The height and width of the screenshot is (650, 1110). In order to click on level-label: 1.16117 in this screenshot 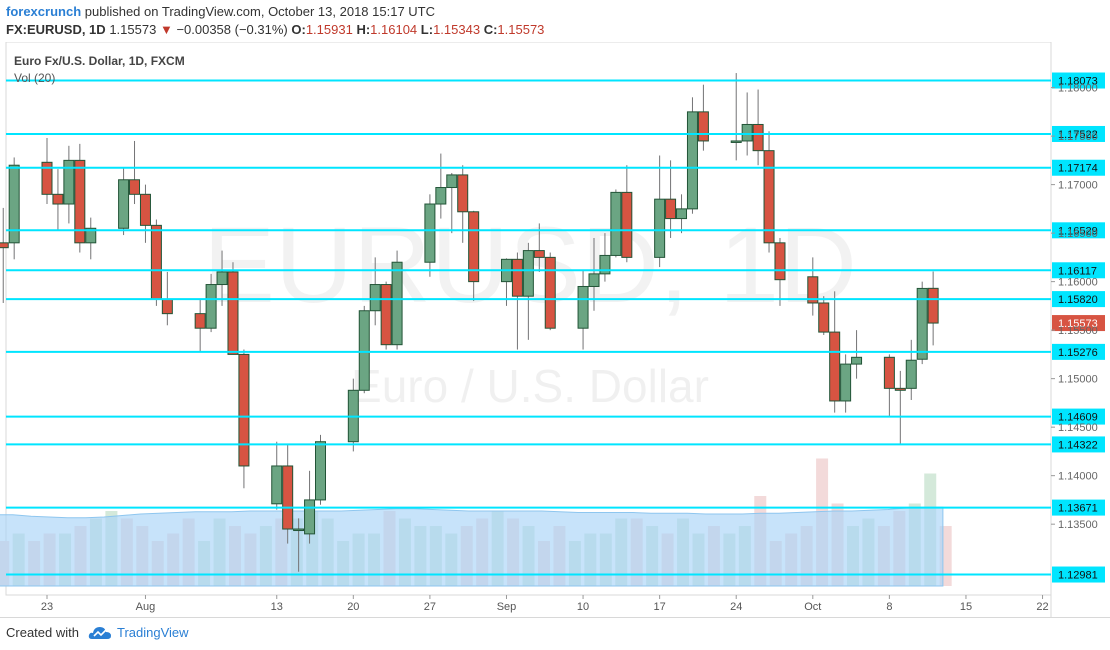, I will do `click(1077, 271)`.